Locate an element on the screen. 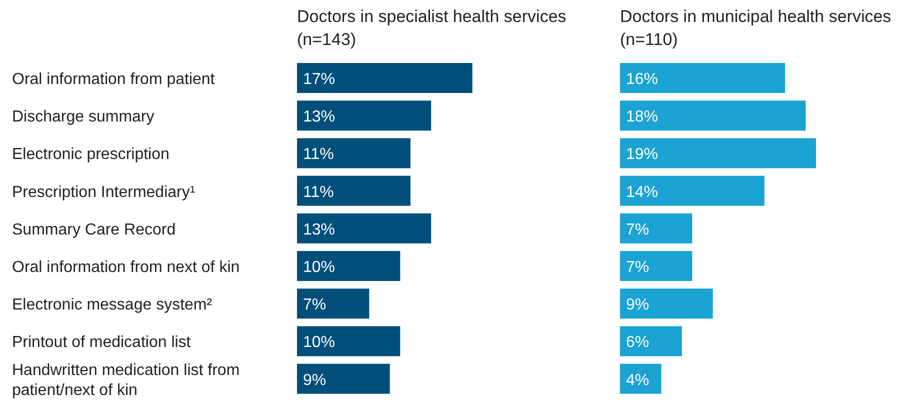 The image size is (921, 403). y-tick-label: Electronic message system² is located at coordinates (112, 305).